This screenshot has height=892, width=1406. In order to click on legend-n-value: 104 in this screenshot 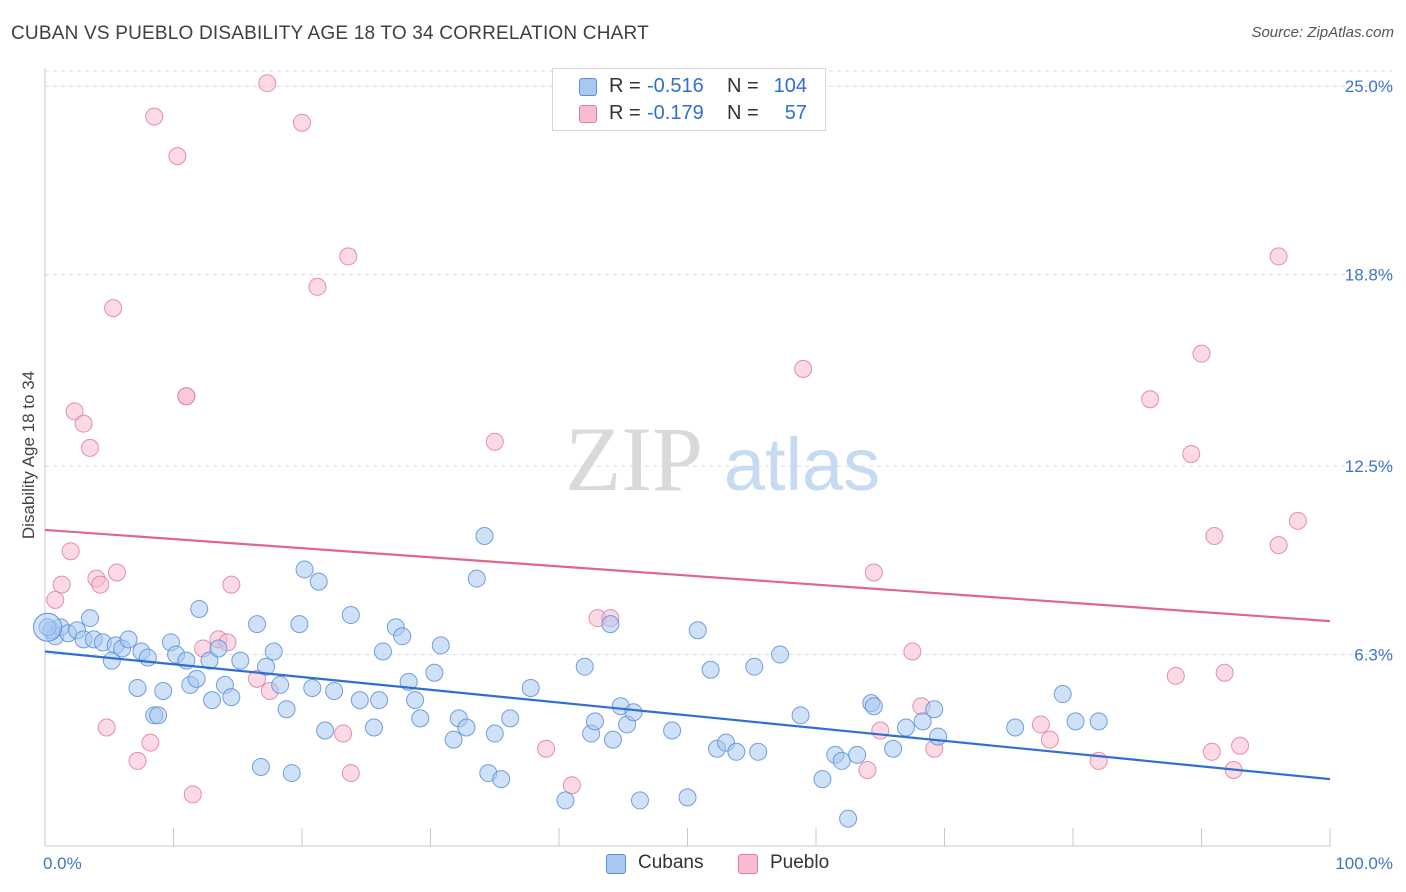, I will do `click(790, 86)`.